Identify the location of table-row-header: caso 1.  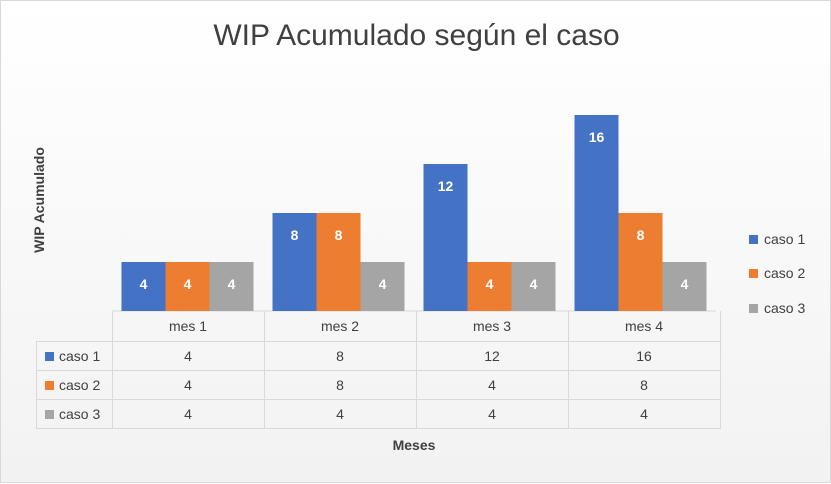
(74, 356).